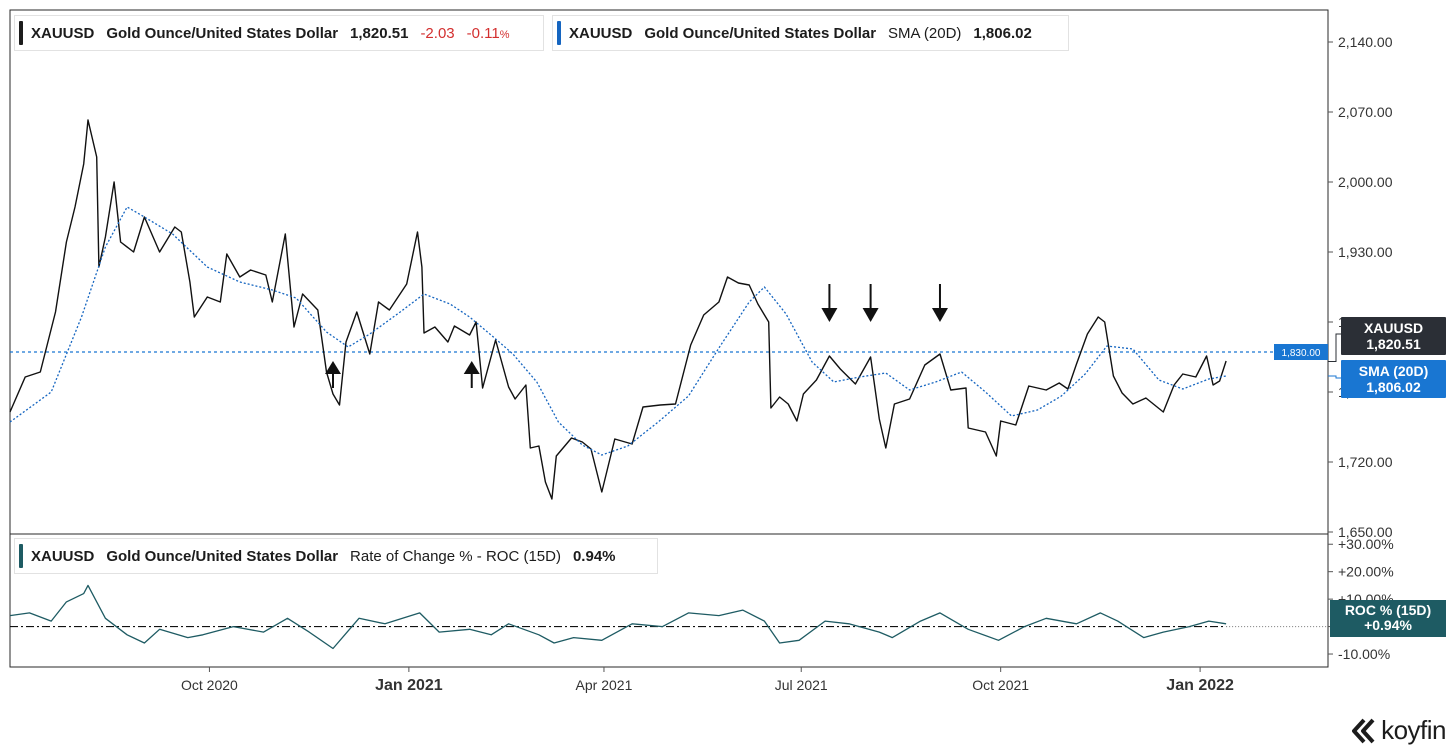 Image resolution: width=1456 pixels, height=752 pixels. I want to click on legend-roc-value: 0.94%, so click(594, 556).